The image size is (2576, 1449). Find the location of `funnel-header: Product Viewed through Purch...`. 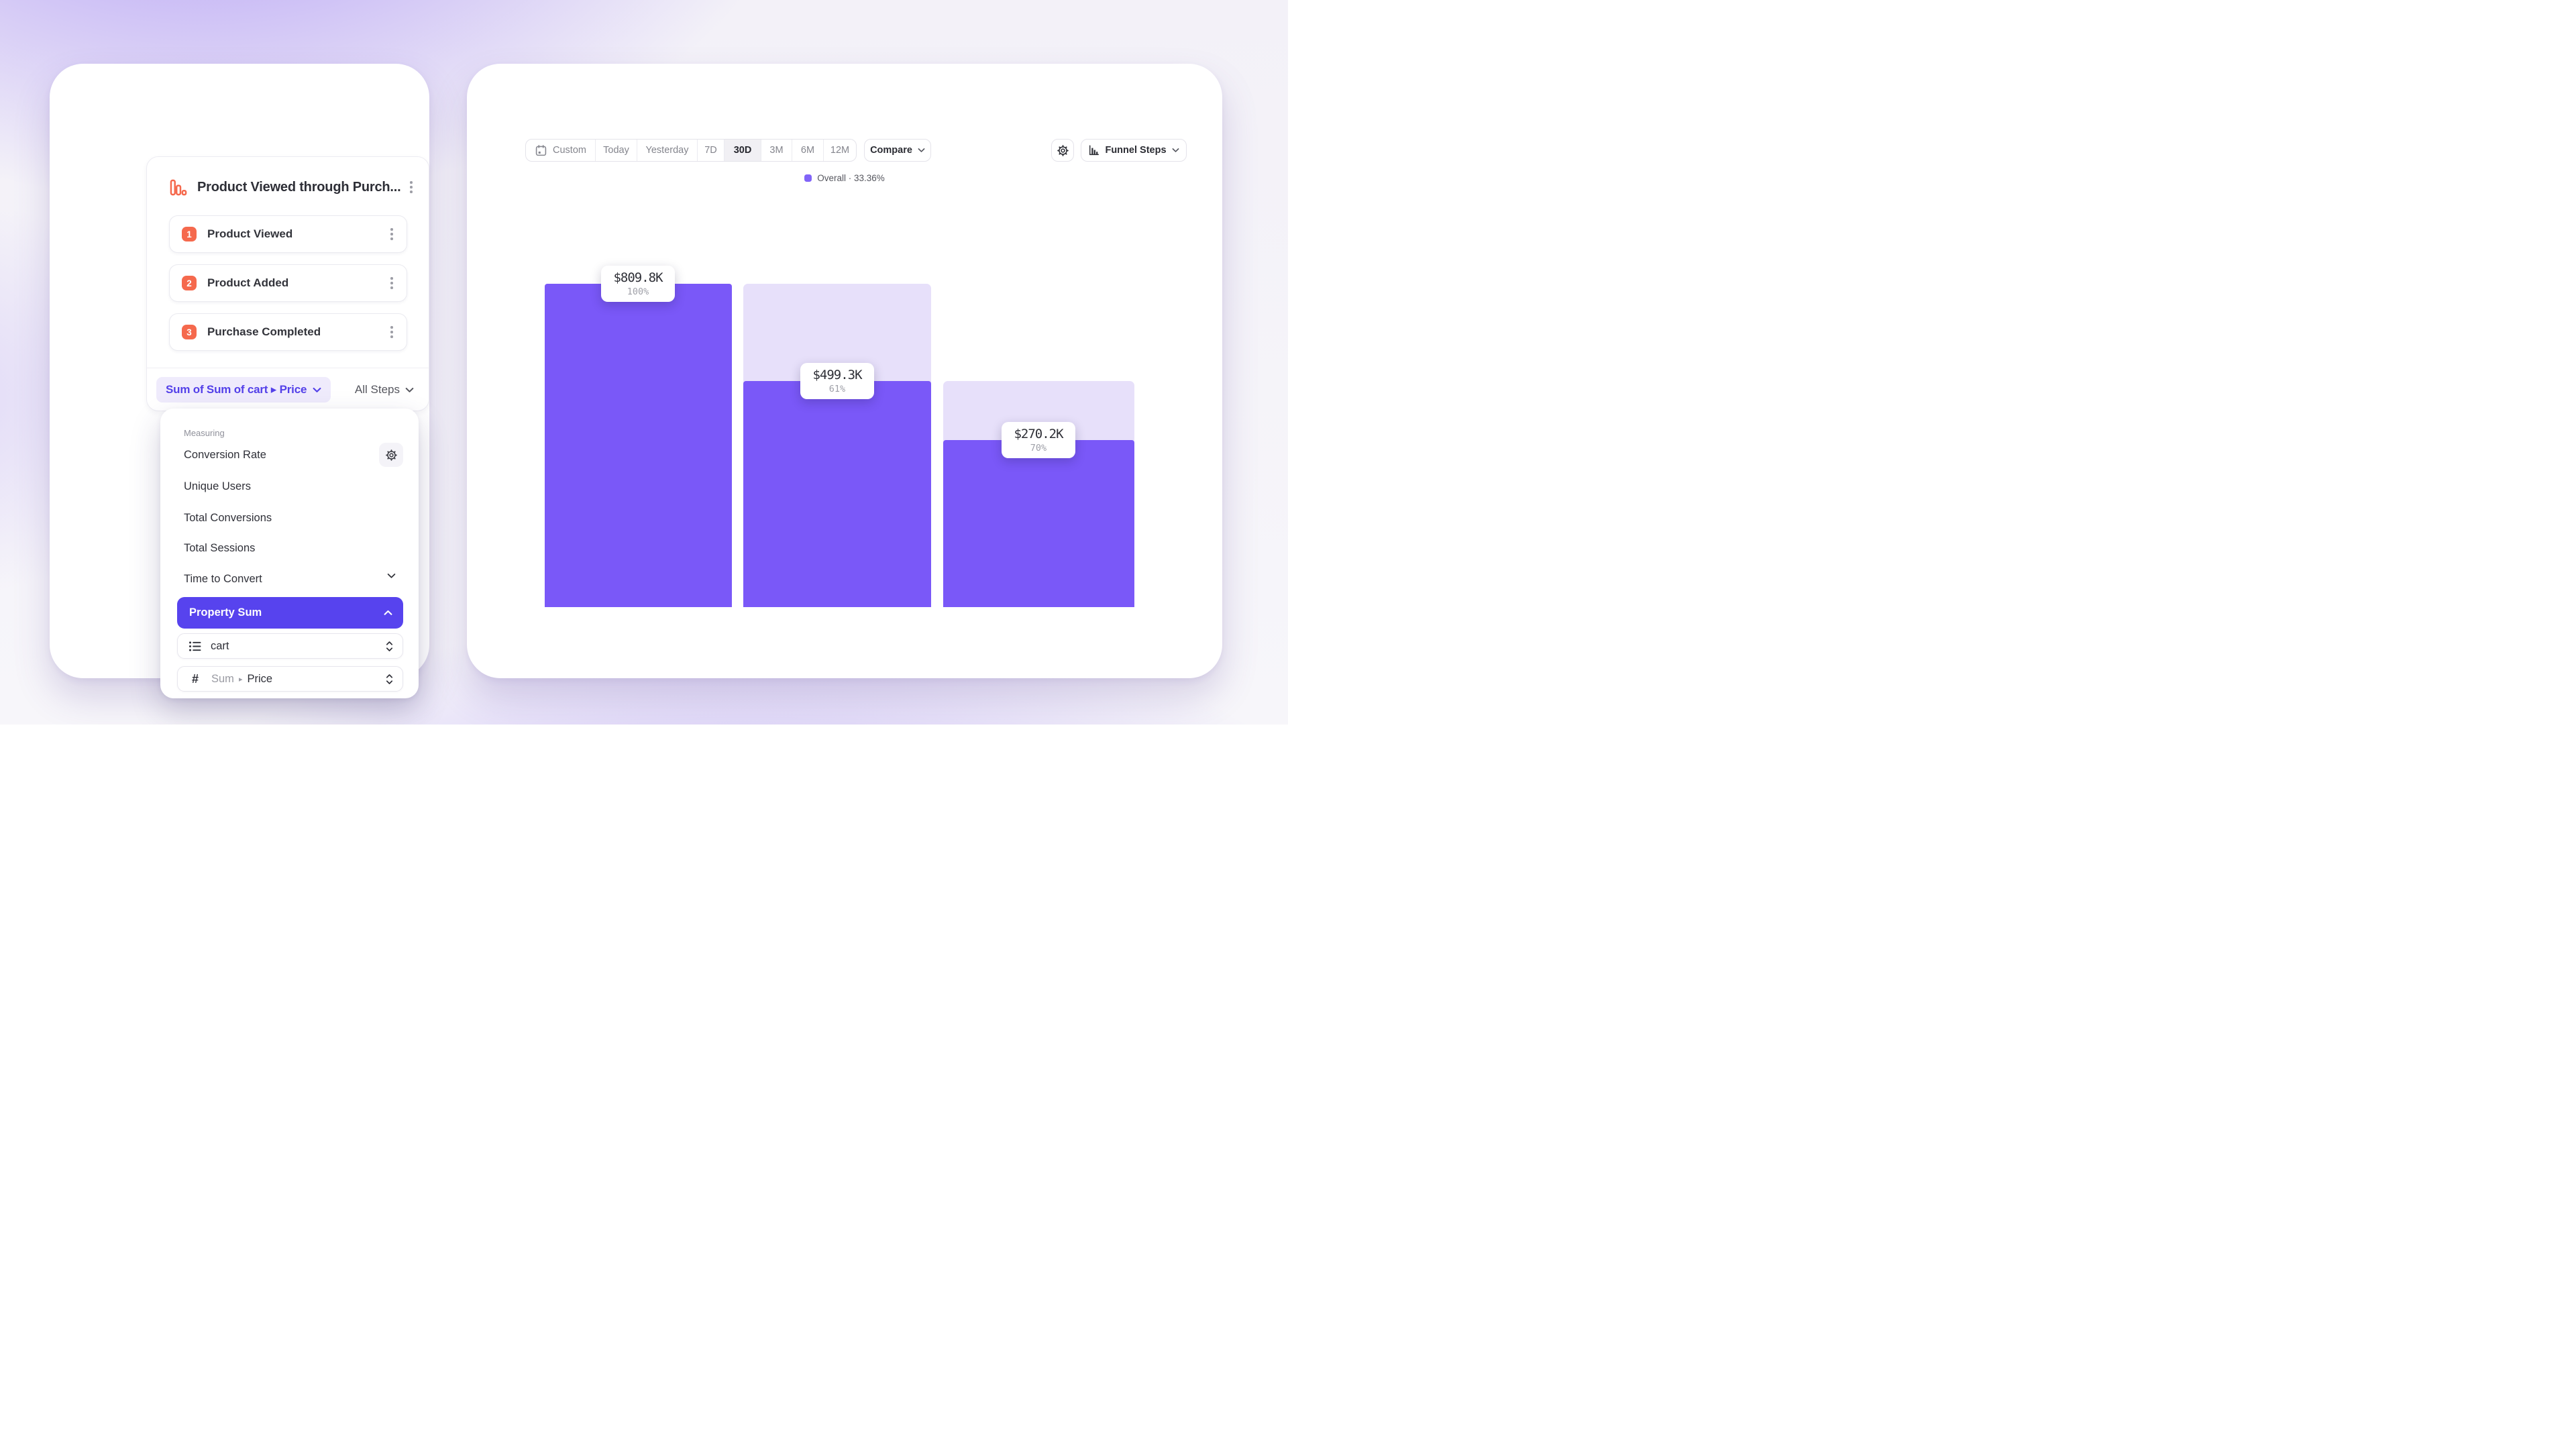

funnel-header: Product Viewed through Purch... is located at coordinates (293, 187).